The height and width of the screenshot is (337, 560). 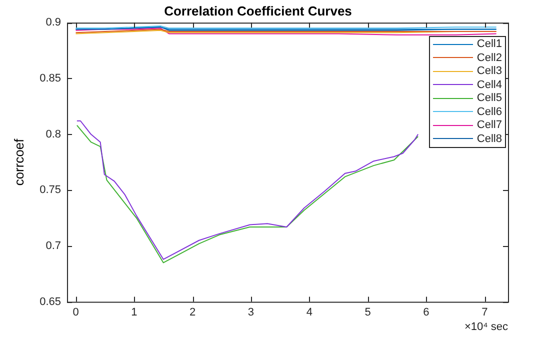 I want to click on x-tick-label: 0, so click(x=75, y=312).